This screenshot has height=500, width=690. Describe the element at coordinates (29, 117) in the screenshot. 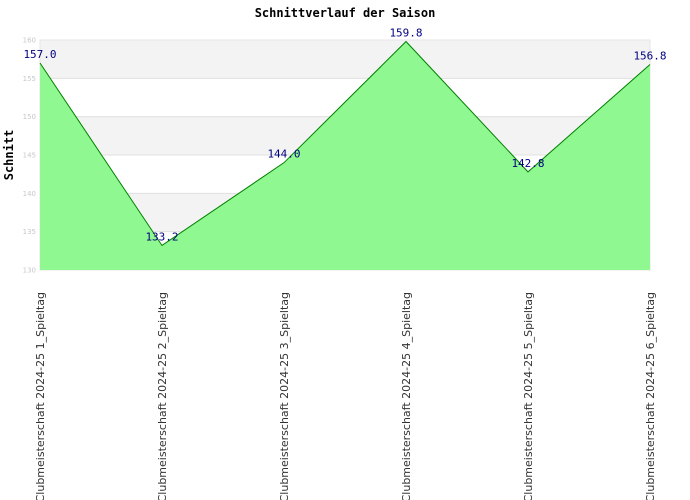

I see `y-tick-label: 150` at that location.